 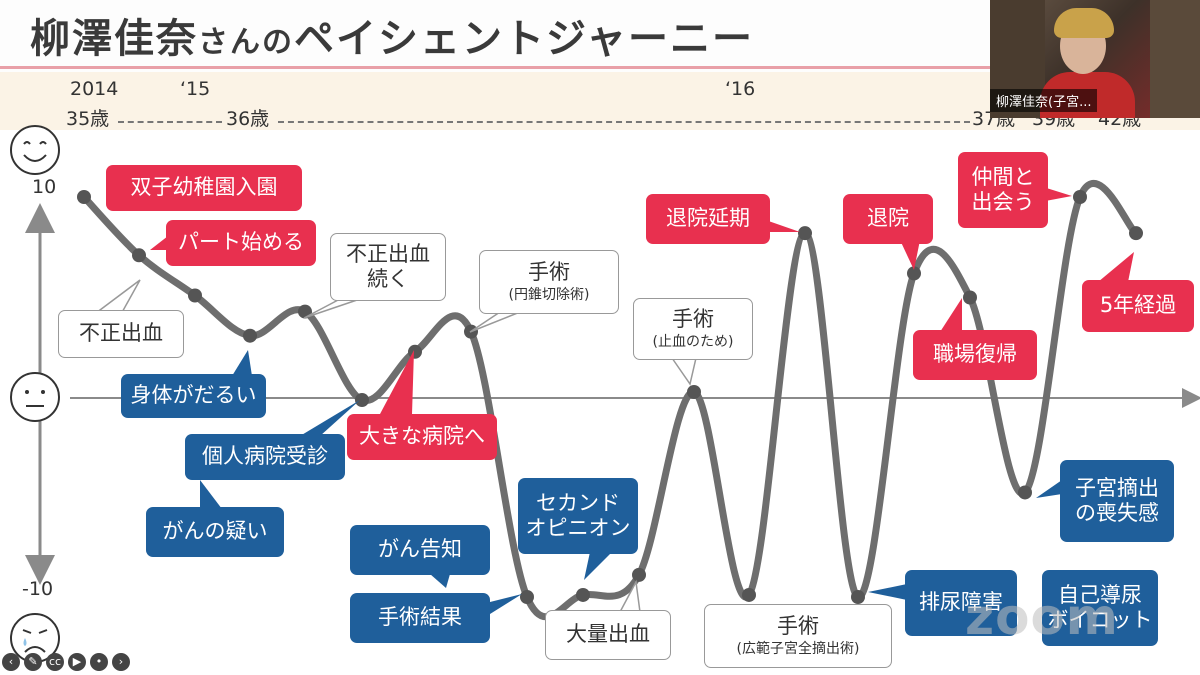 I want to click on event-meet-peers: 仲間と 出会う, so click(x=1003, y=190).